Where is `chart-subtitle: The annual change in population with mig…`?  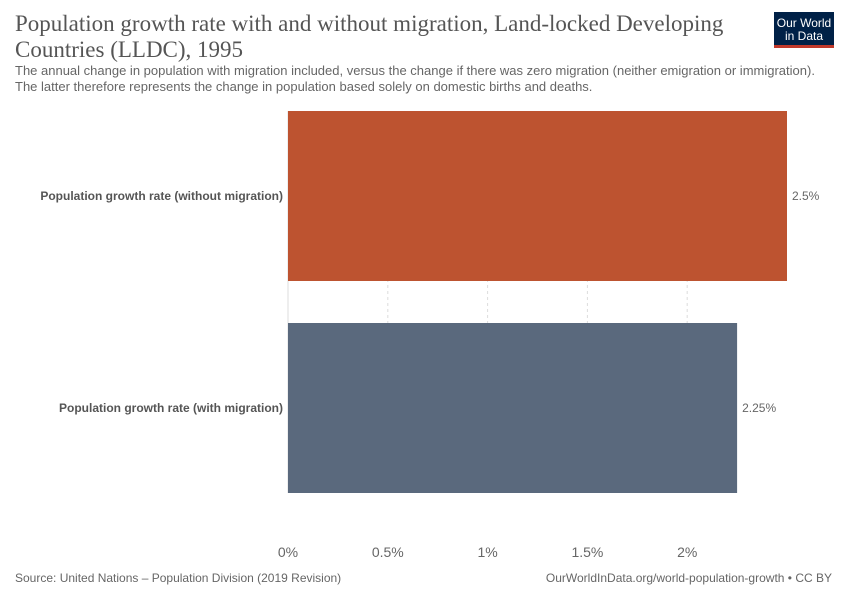
chart-subtitle: The annual change in population with mig… is located at coordinates (415, 78).